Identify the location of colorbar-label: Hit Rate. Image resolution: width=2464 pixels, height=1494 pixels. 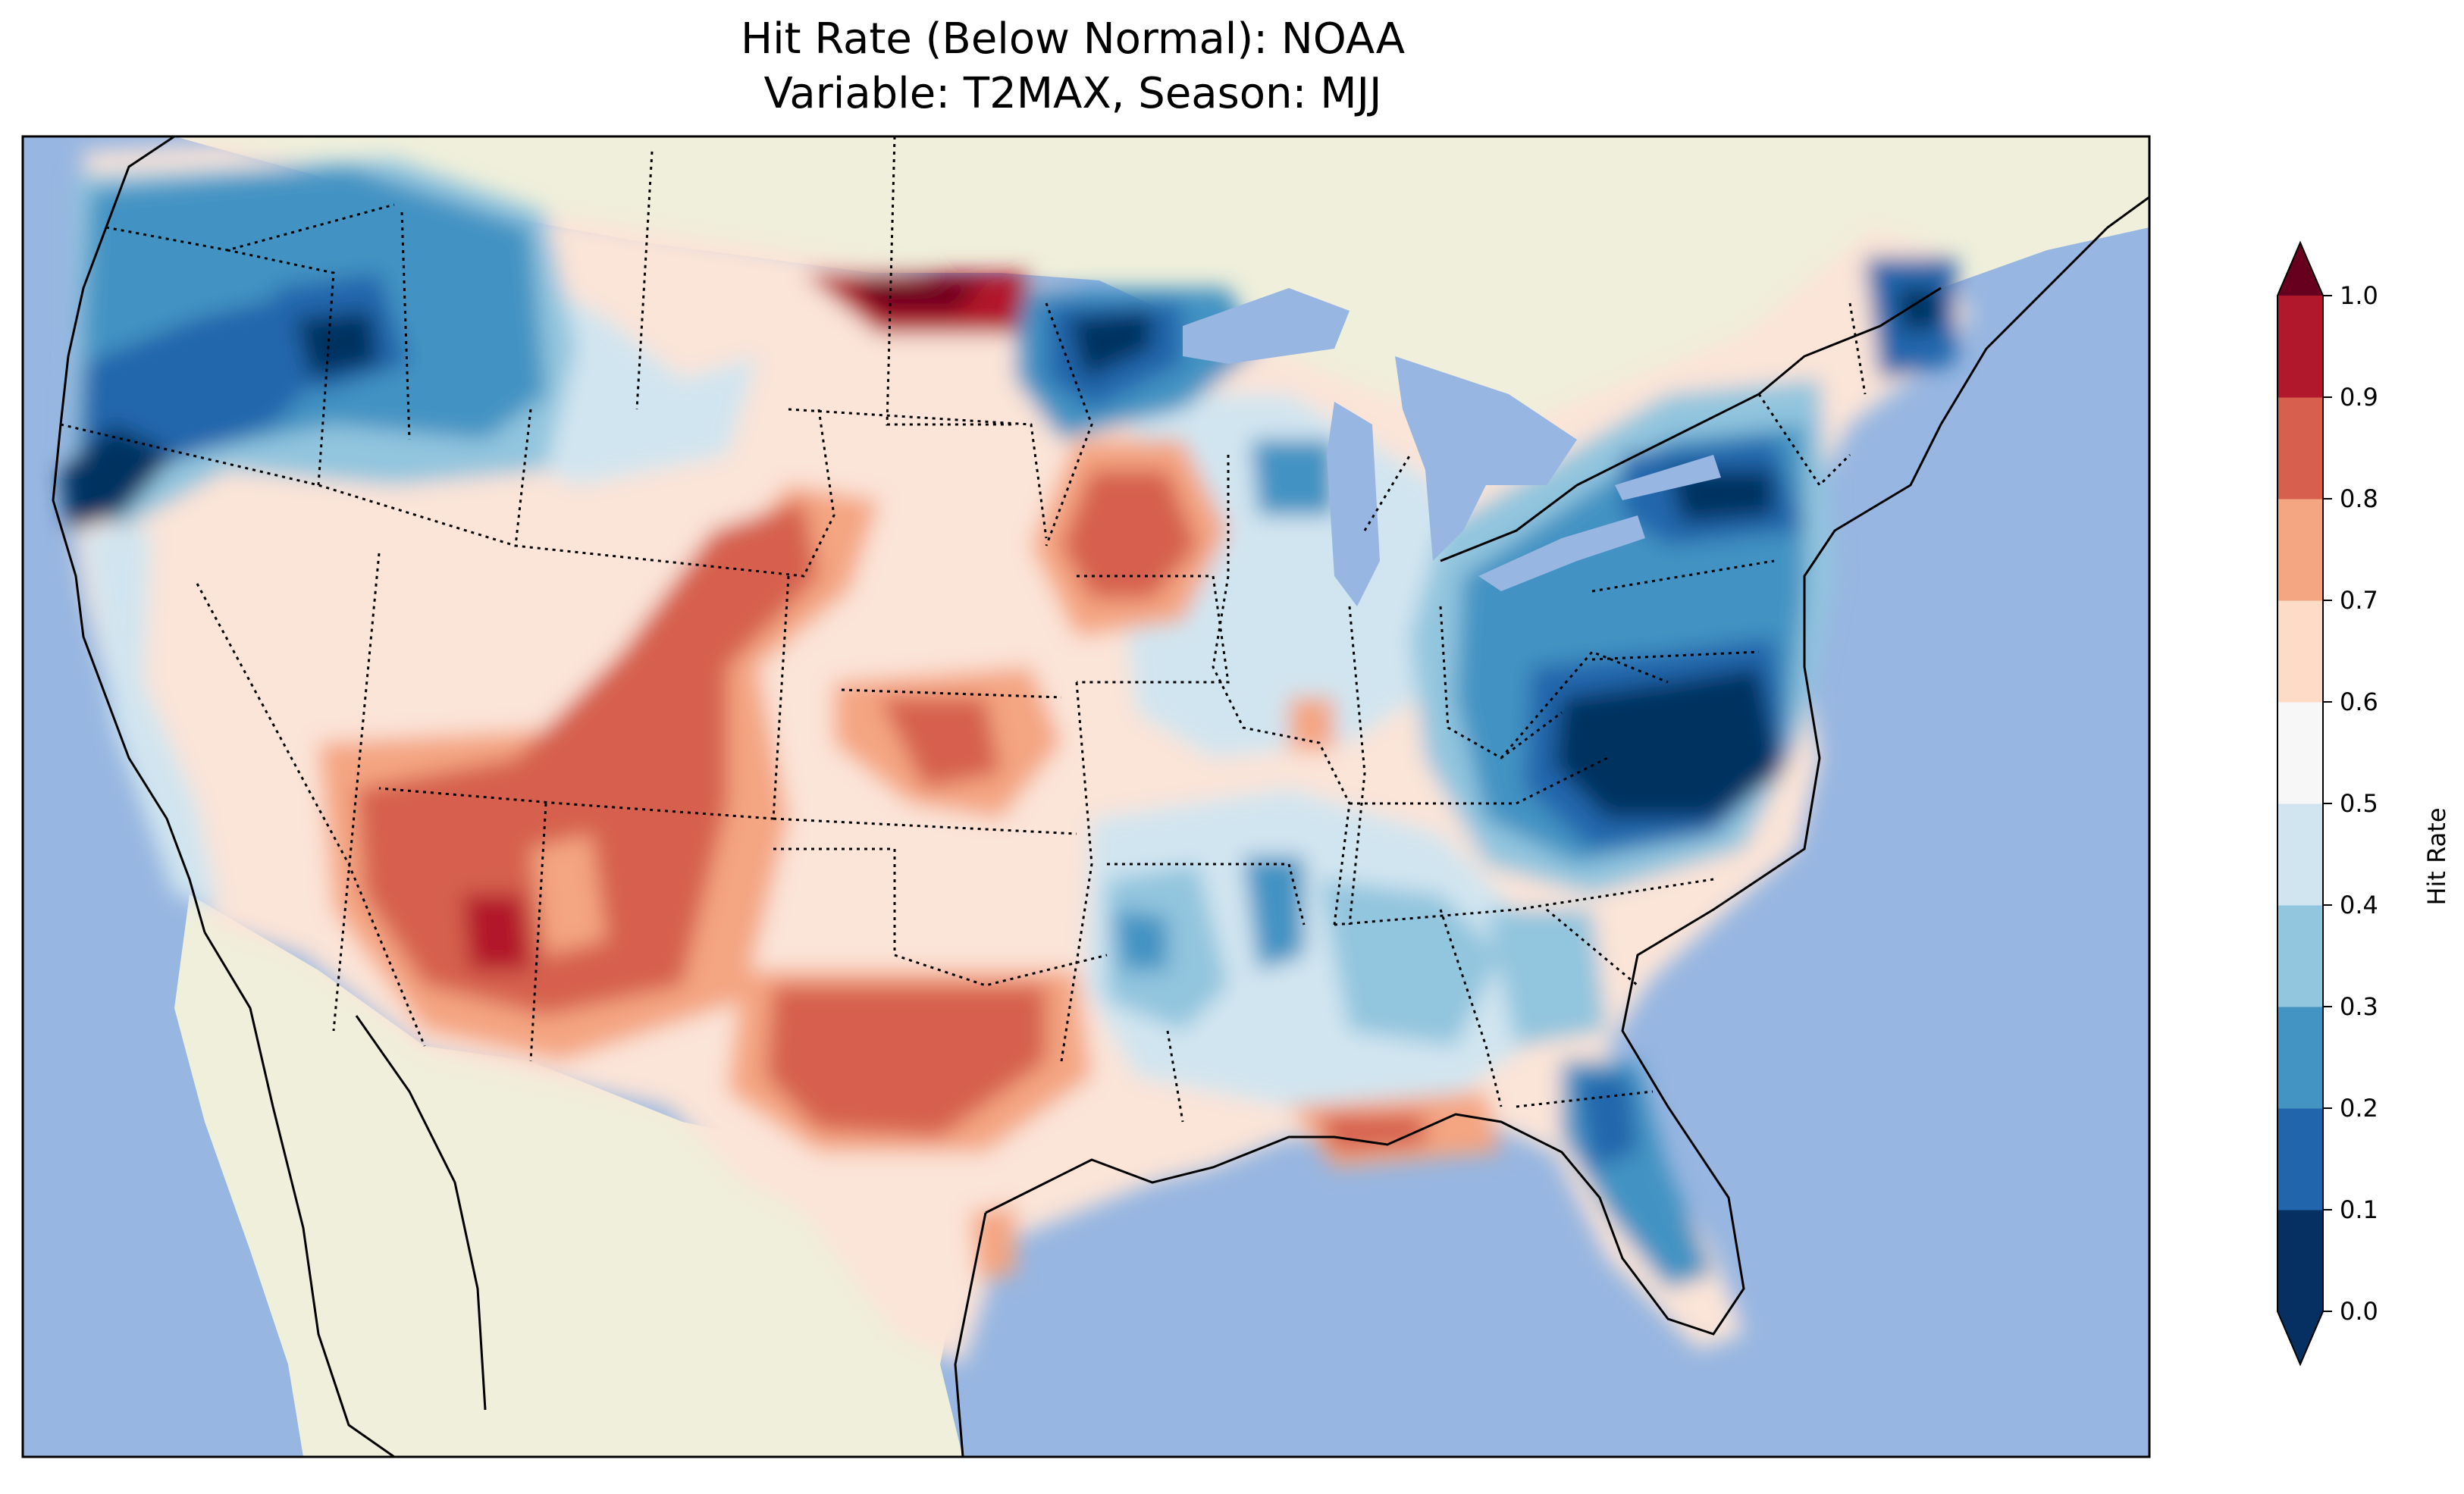
(2437, 856).